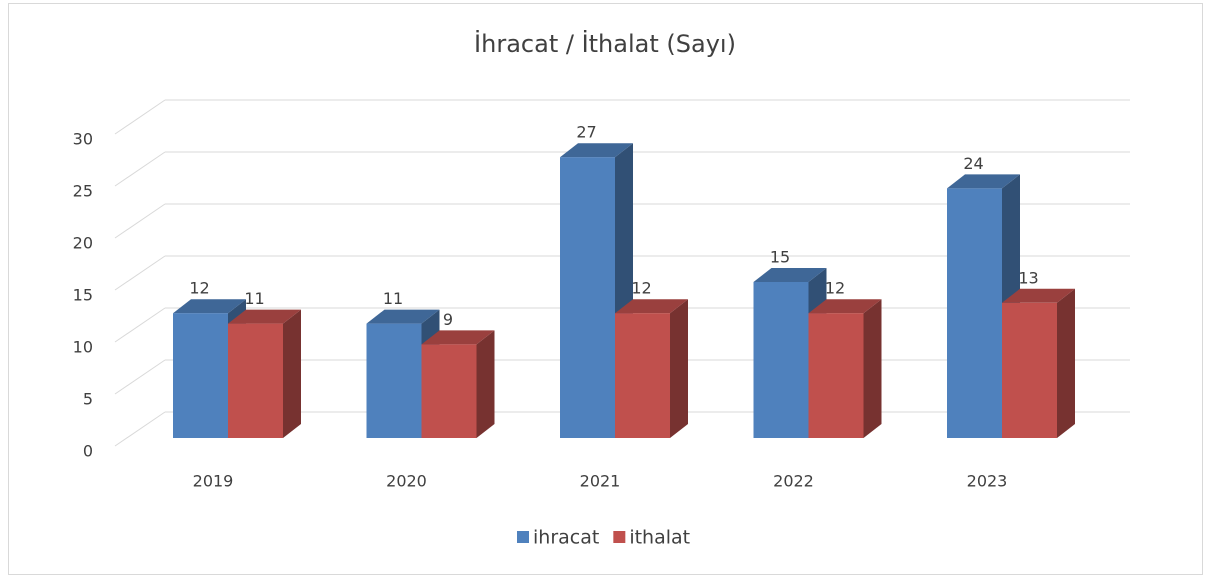  Describe the element at coordinates (586, 132) in the screenshot. I see `data-label: 27` at that location.